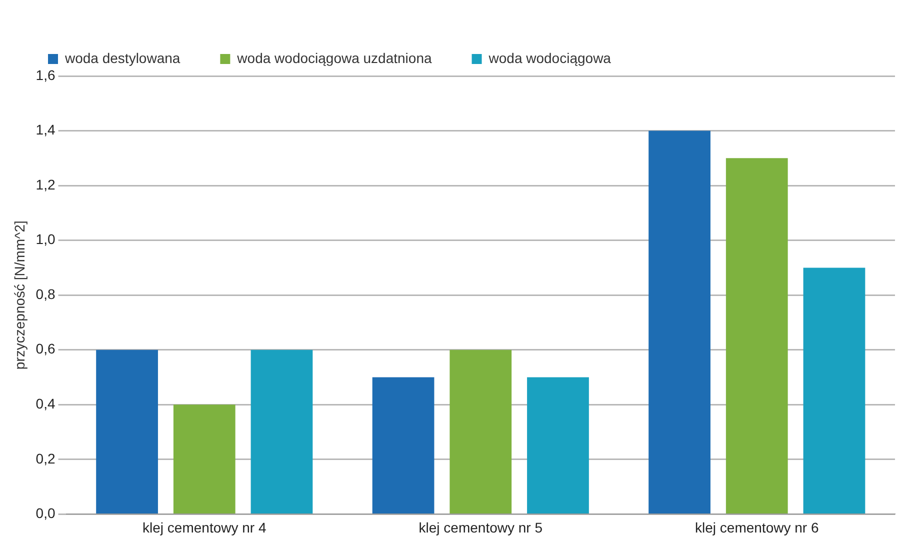  What do you see at coordinates (334, 58) in the screenshot?
I see `legend-label: woda wodociągowa uzdatniona` at bounding box center [334, 58].